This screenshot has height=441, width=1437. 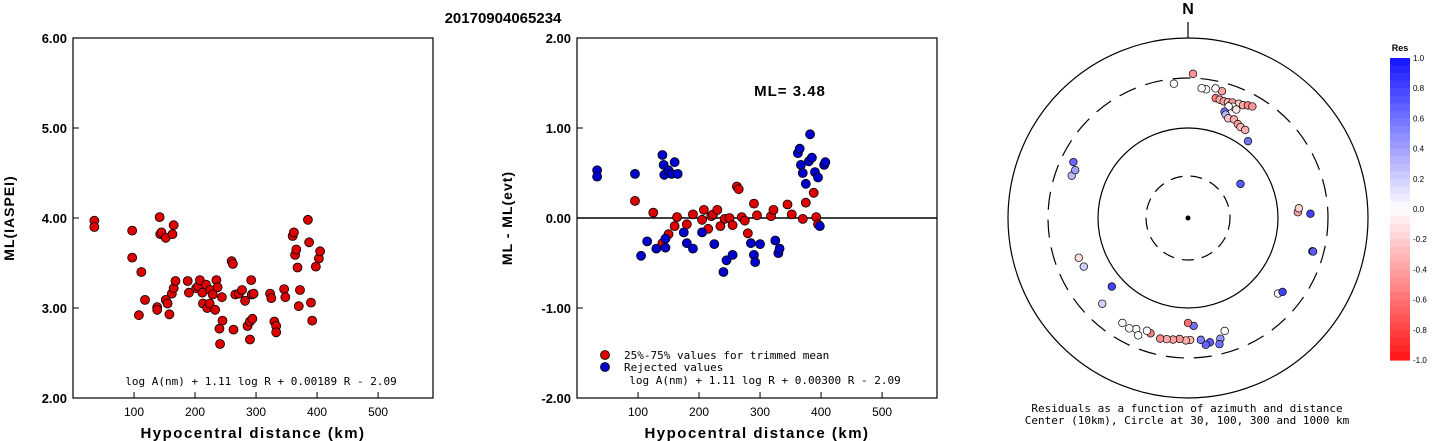 I want to click on y-tick-label: -2.00, so click(x=556, y=398).